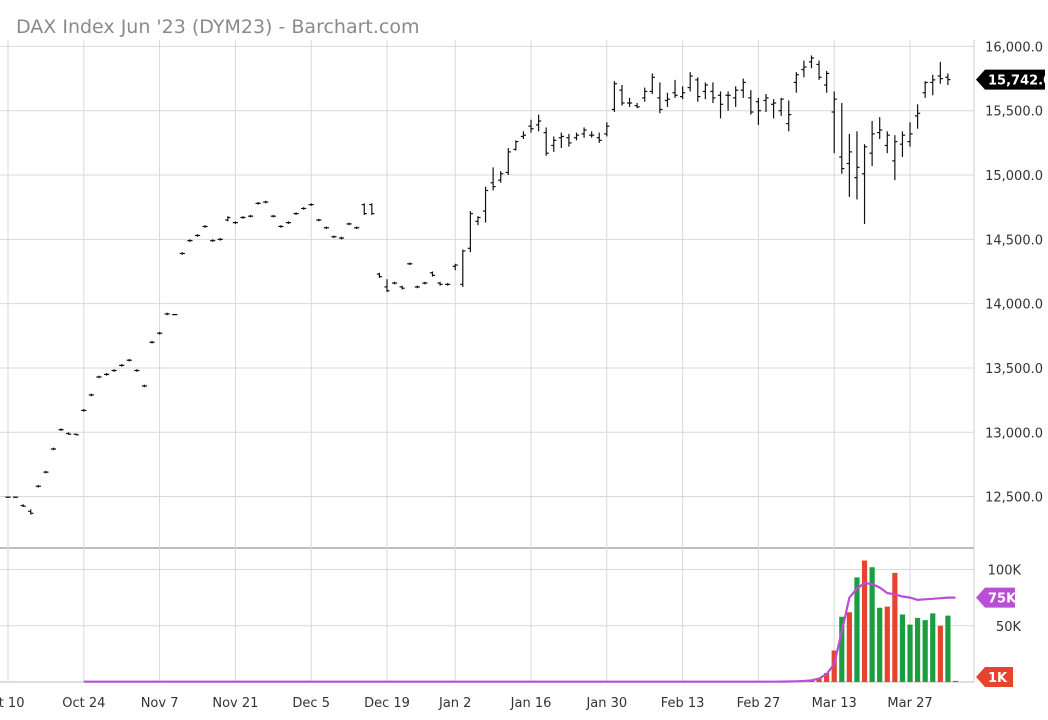 This screenshot has width=1048, height=720. Describe the element at coordinates (909, 703) in the screenshot. I see `date-tick-label: Mar 27` at that location.